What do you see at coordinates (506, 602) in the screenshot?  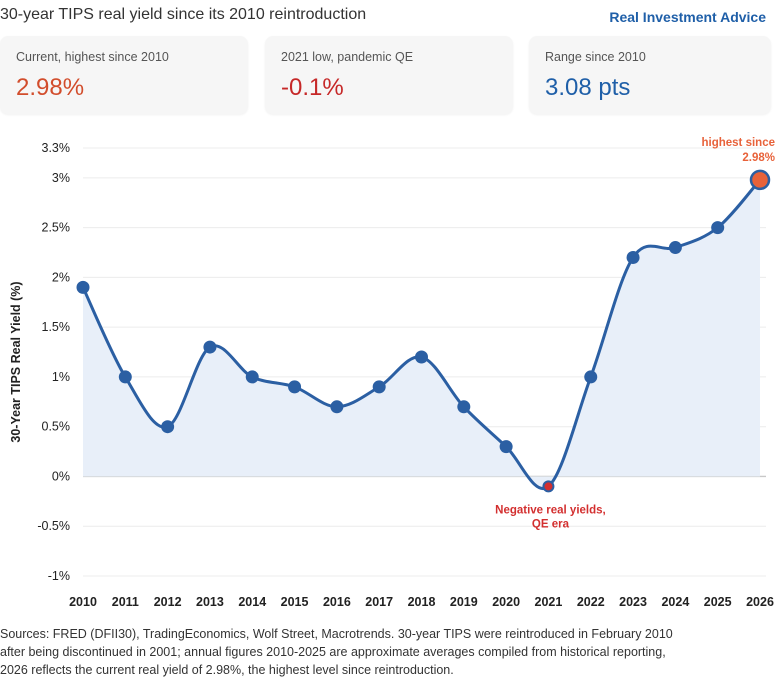 I see `x-tick-label: 2020` at bounding box center [506, 602].